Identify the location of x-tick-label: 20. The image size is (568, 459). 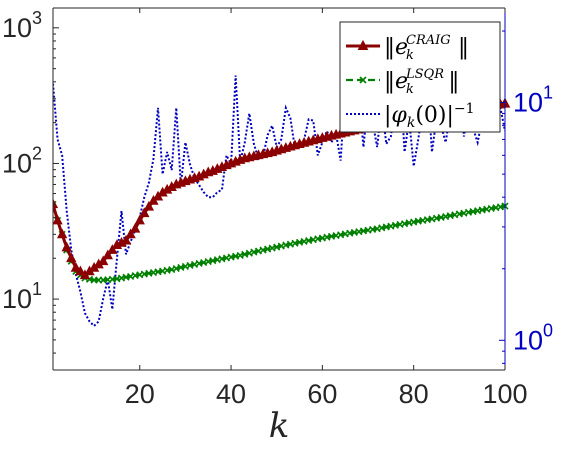
(140, 394).